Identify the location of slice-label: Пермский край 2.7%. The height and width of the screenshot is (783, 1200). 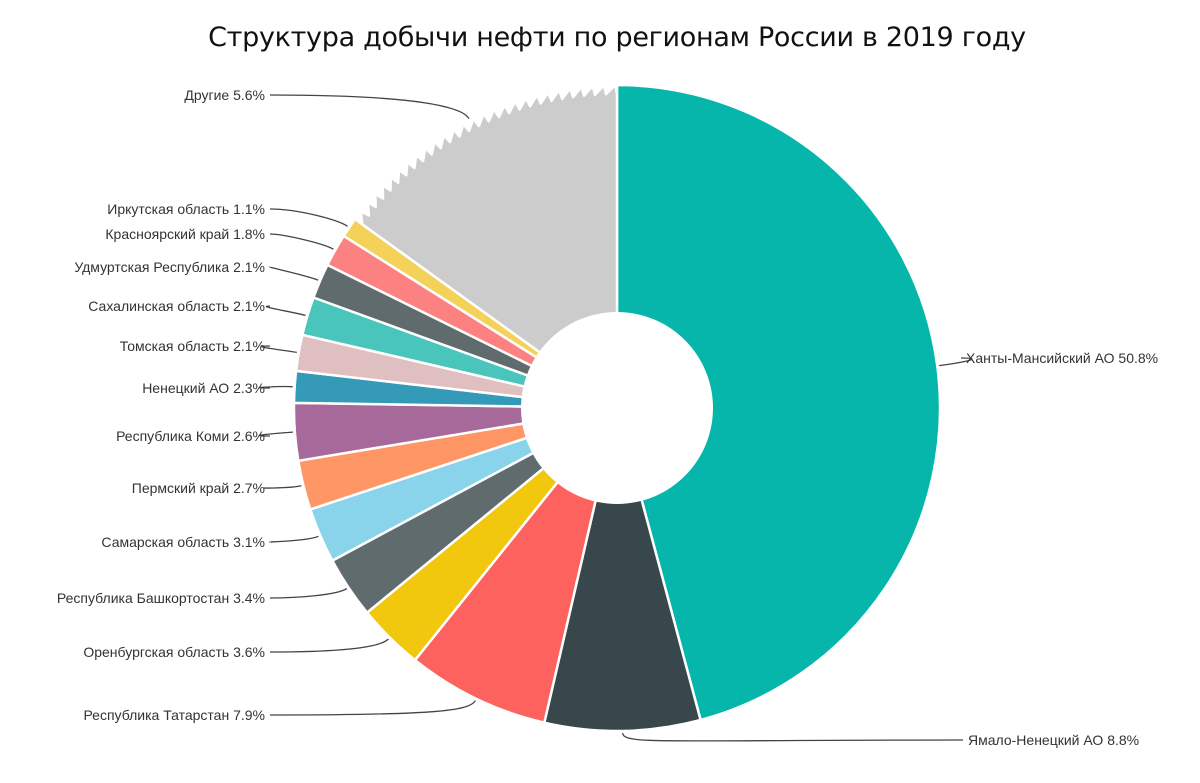
(198, 488).